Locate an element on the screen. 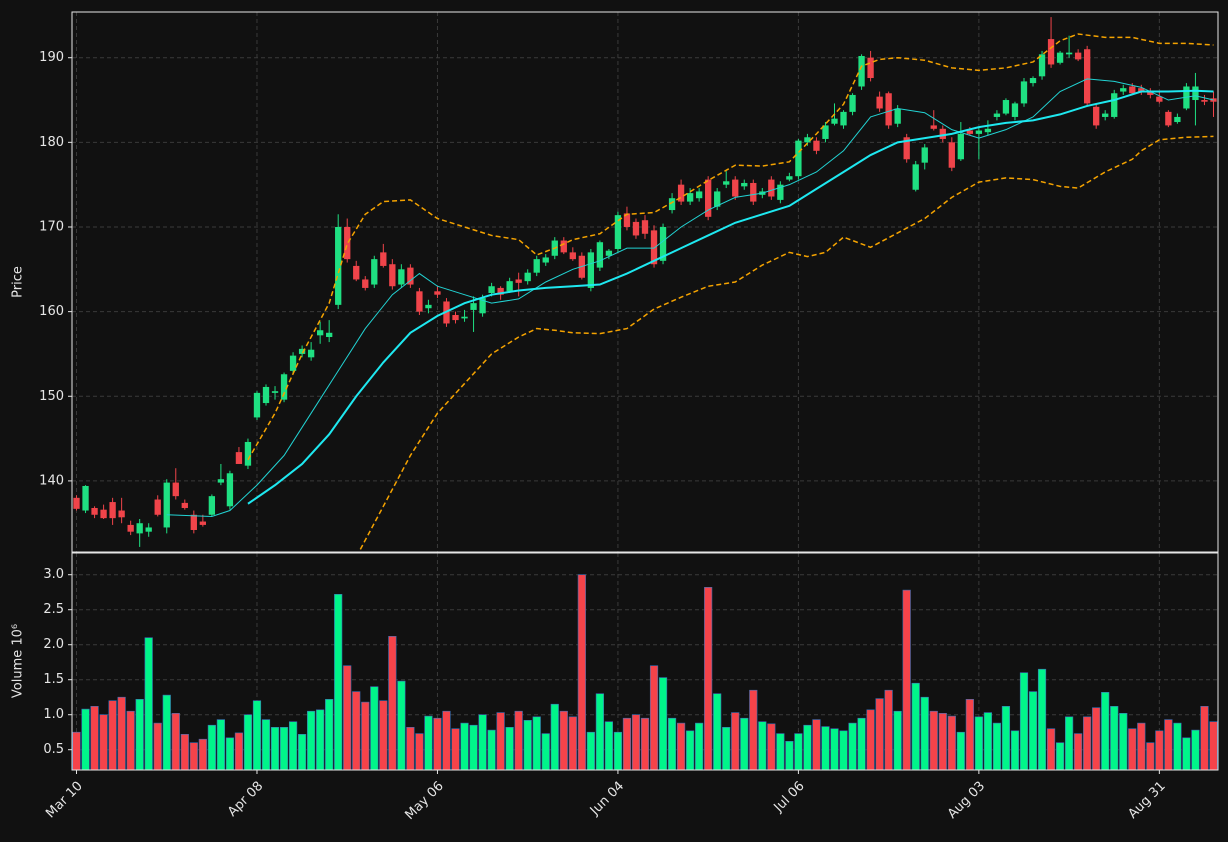  y-tick-label: 2.5 is located at coordinates (53, 609).